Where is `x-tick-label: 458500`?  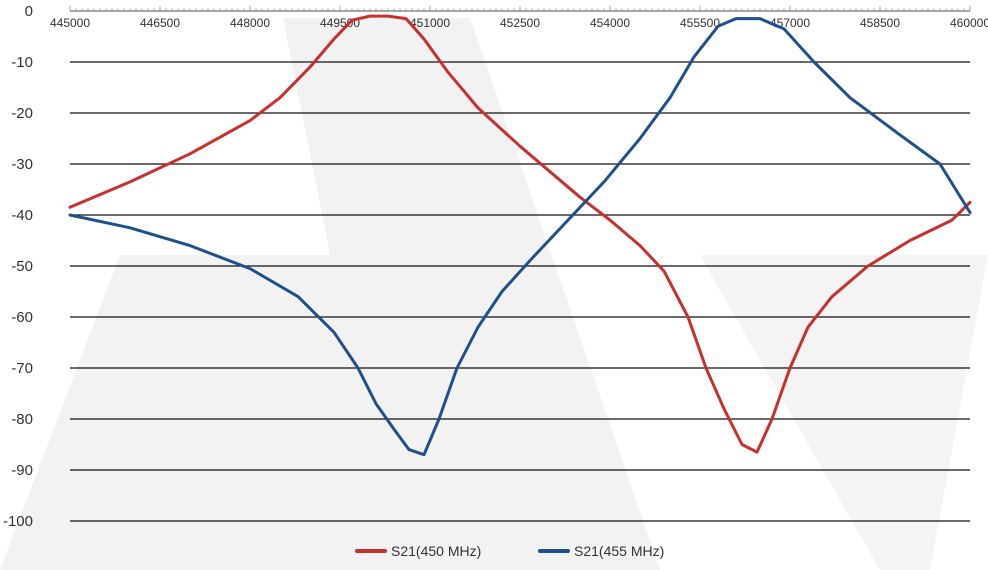 x-tick-label: 458500 is located at coordinates (880, 23).